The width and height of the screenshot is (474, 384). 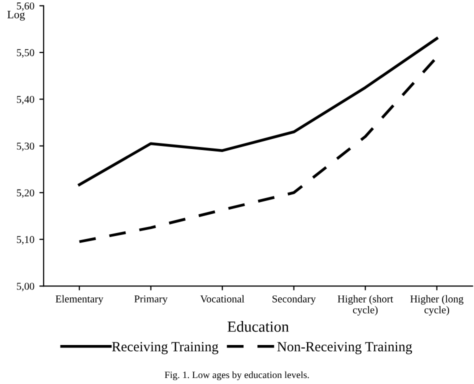 What do you see at coordinates (437, 305) in the screenshot?
I see `x-tick-label: Higher (long cycle)` at bounding box center [437, 305].